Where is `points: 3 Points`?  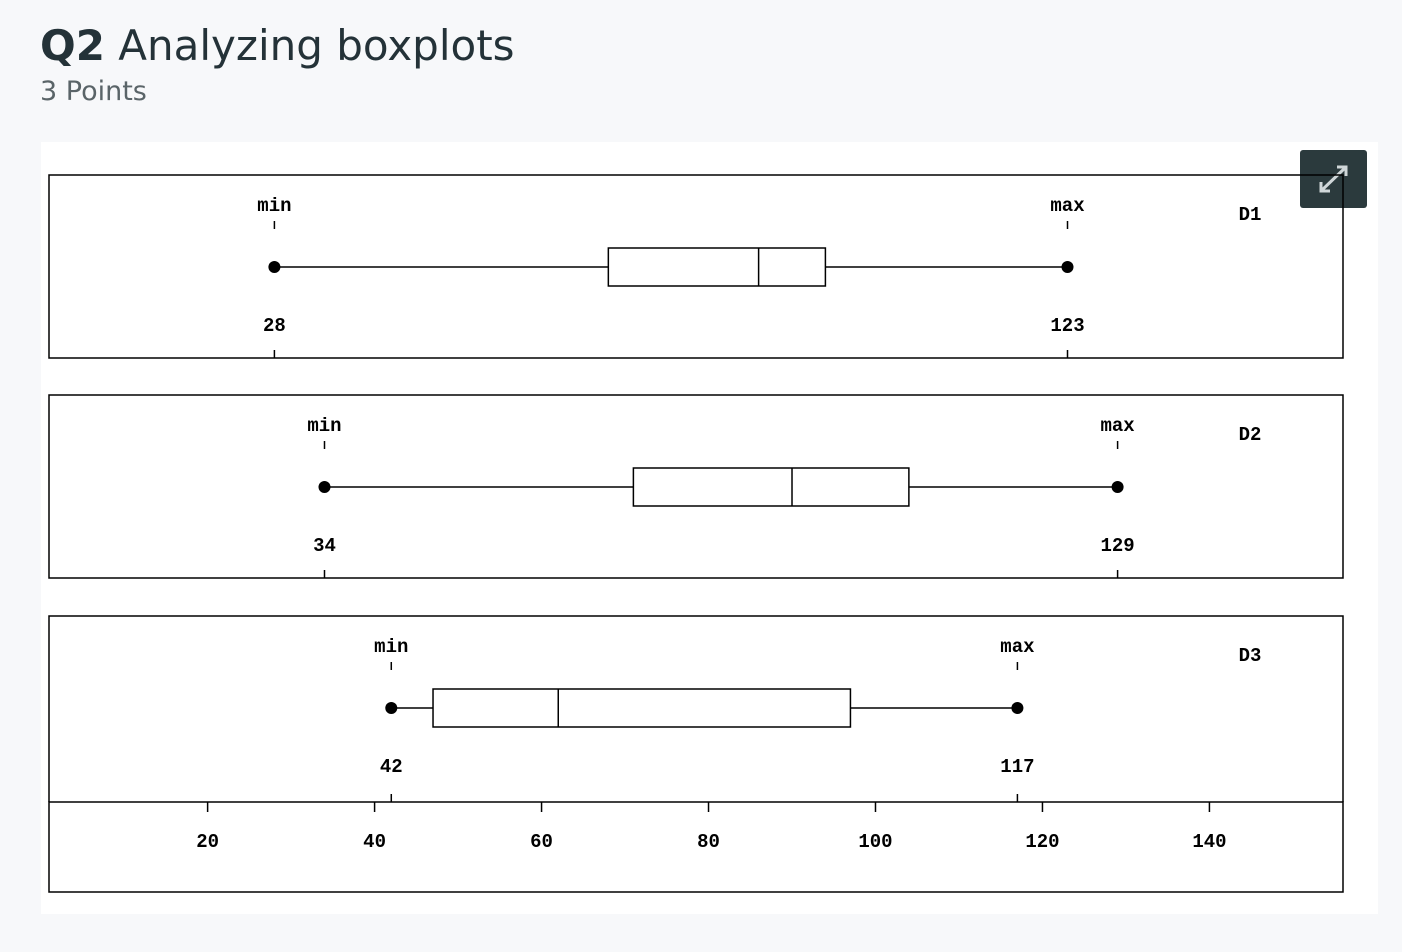
points: 3 Points is located at coordinates (93, 91).